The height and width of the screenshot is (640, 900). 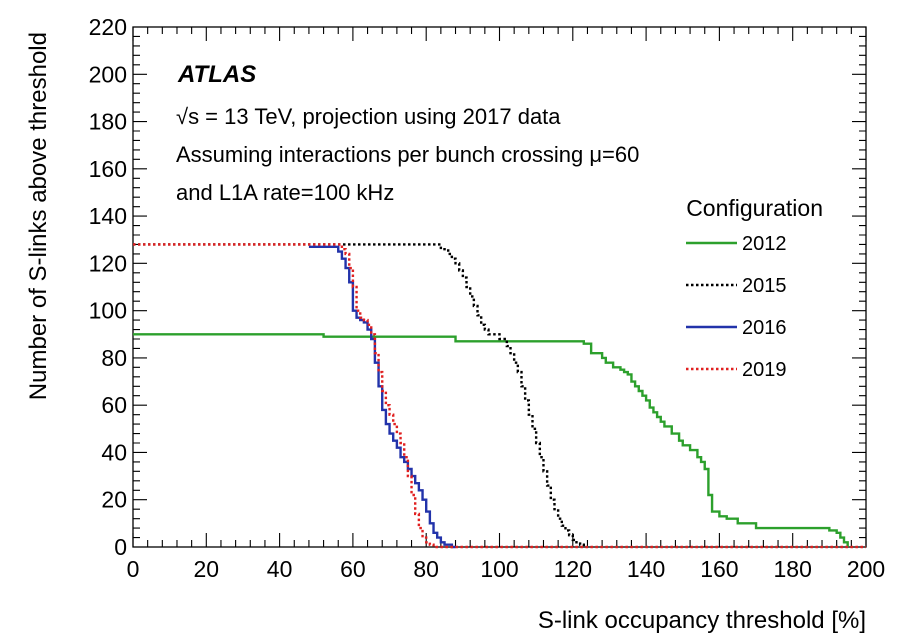 What do you see at coordinates (207, 569) in the screenshot?
I see `x-tick-label: 20` at bounding box center [207, 569].